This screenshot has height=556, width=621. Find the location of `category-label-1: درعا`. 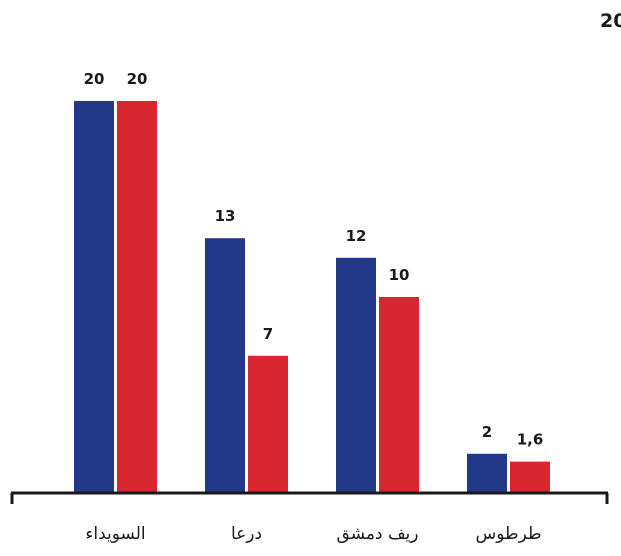

category-label-1: درعا is located at coordinates (246, 534).